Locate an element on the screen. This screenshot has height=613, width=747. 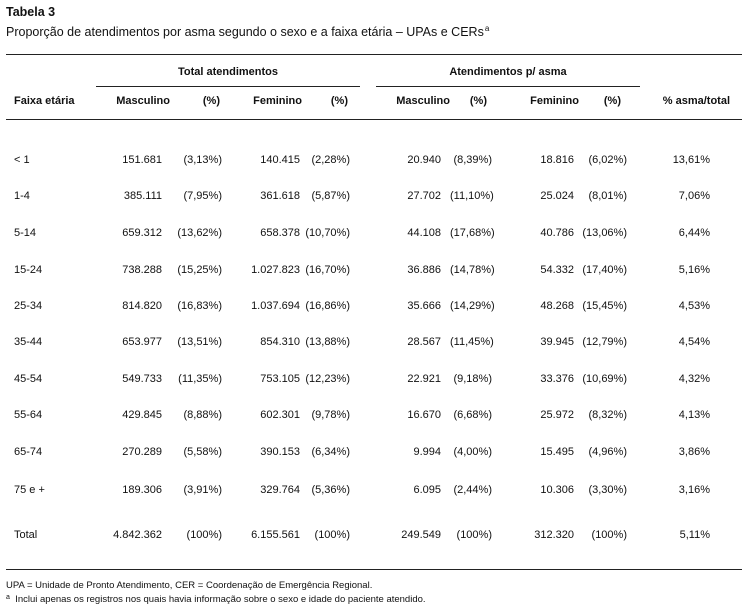
cell-ratio: 3,86% is located at coordinates (694, 452).